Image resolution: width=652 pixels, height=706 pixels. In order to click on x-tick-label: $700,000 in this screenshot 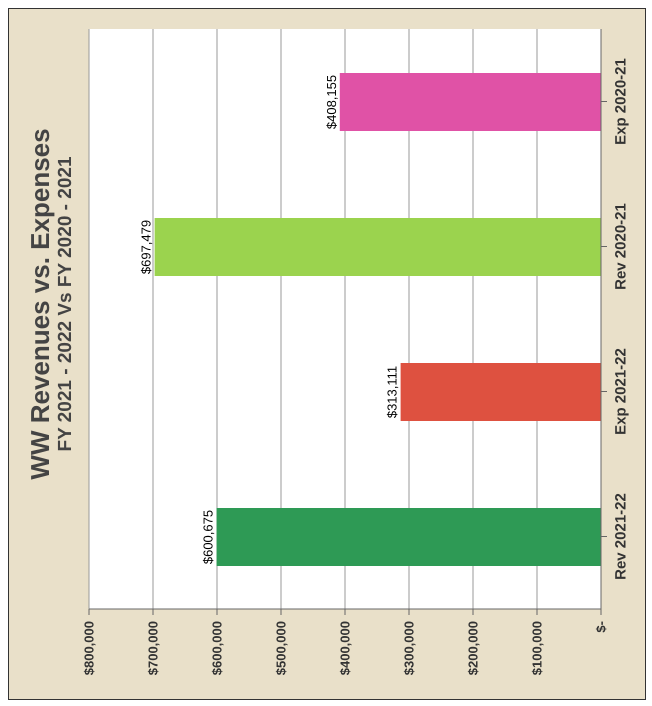, I will do `click(153, 648)`.